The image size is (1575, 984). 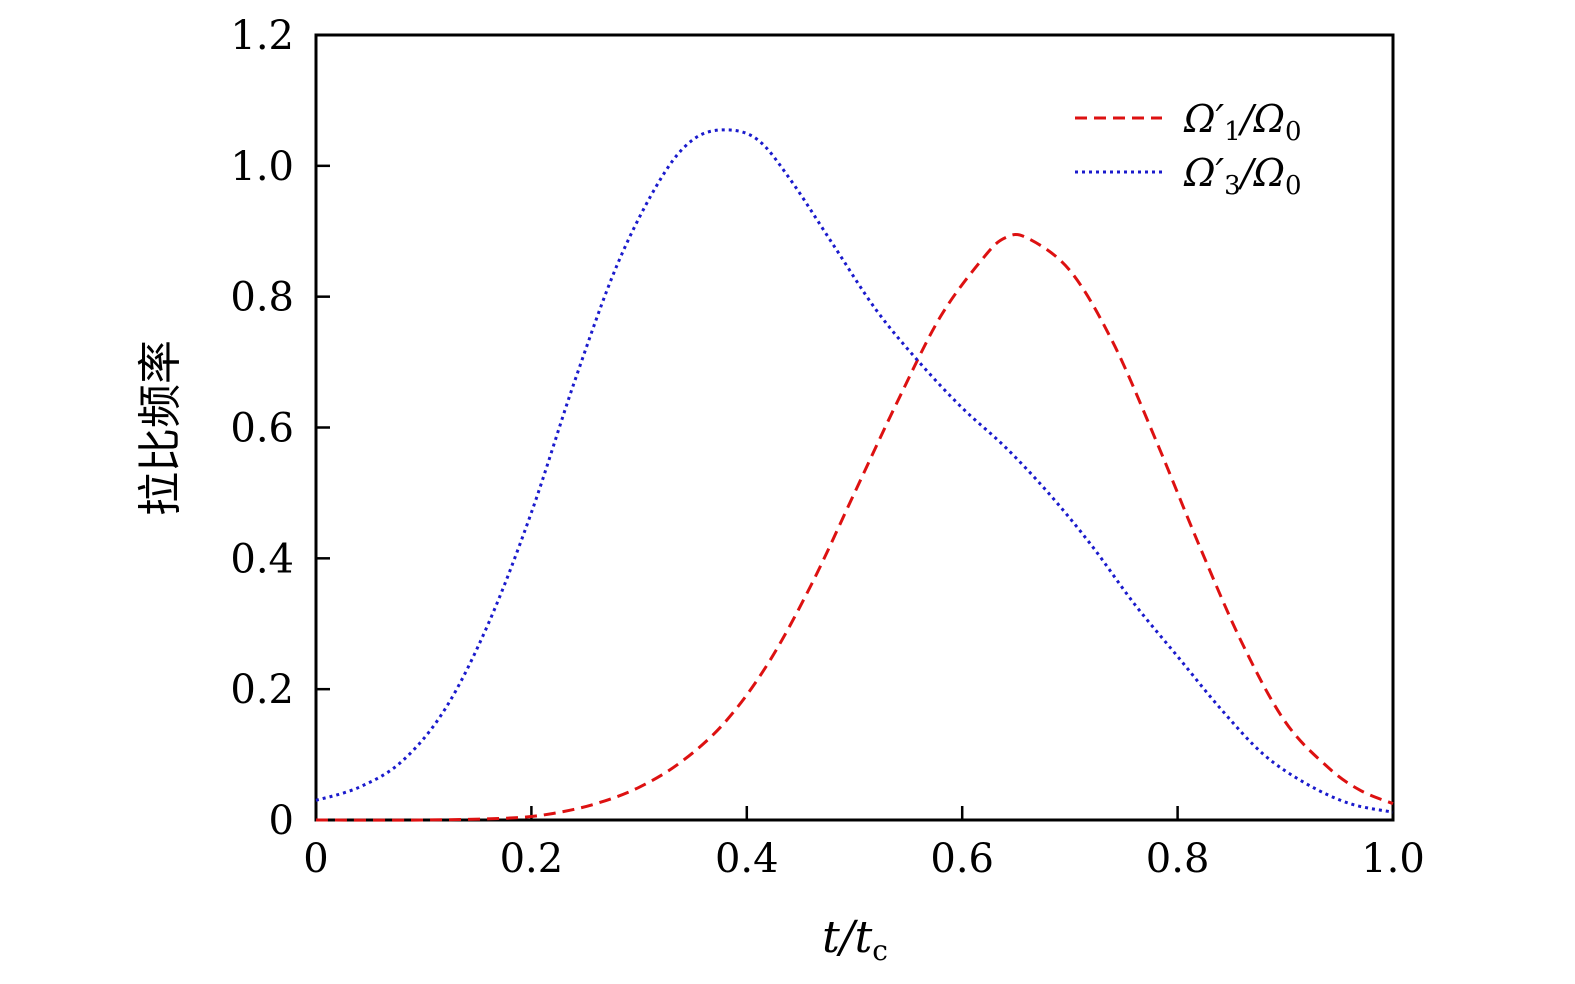 What do you see at coordinates (962, 859) in the screenshot?
I see `x-tick-label-3: 0.6` at bounding box center [962, 859].